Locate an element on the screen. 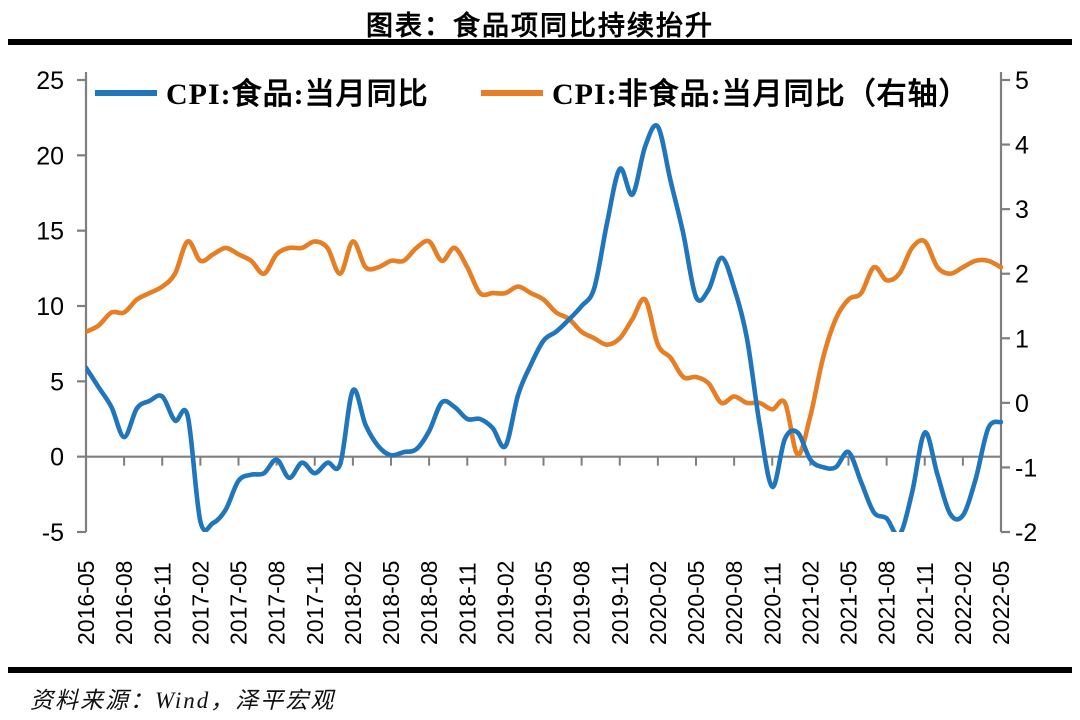  x-axis-tick-label: 2019-08 is located at coordinates (582, 603).